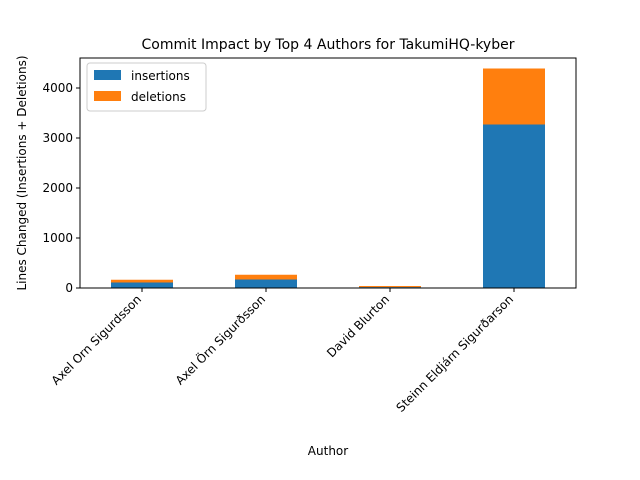 This screenshot has height=480, width=640. I want to click on y-tick-label: 2000, so click(57, 188).